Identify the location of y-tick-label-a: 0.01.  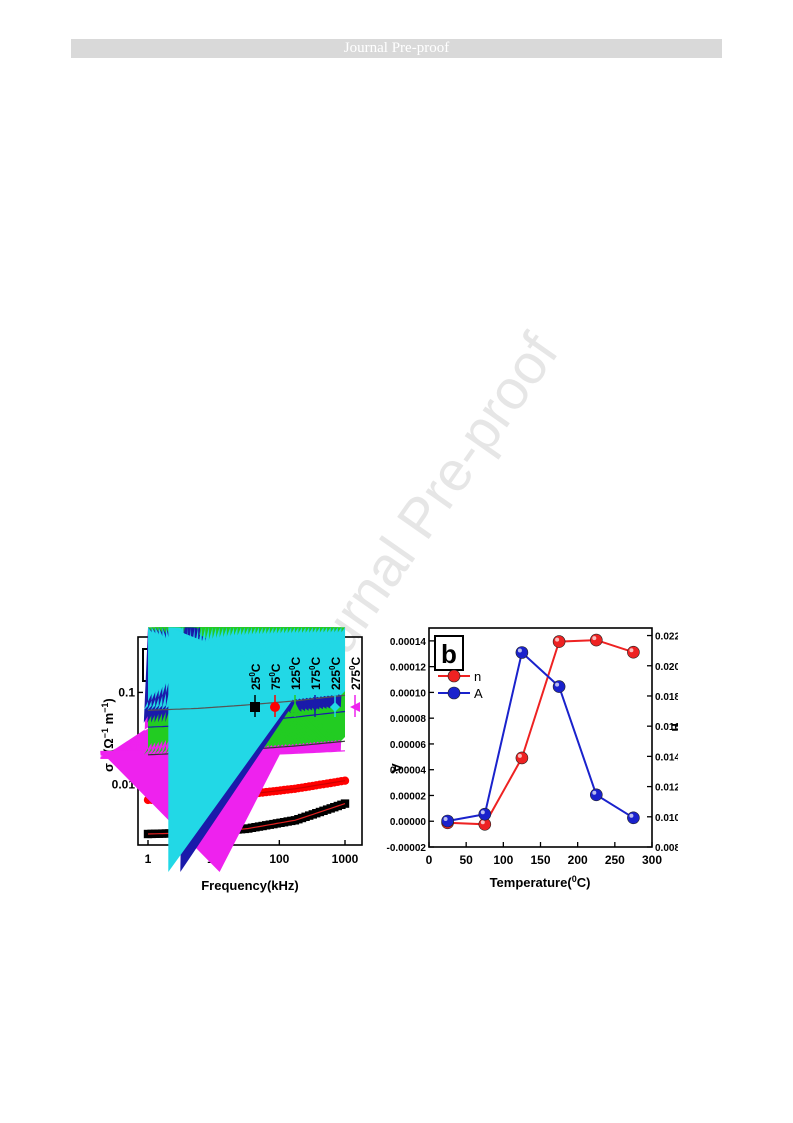
(124, 784).